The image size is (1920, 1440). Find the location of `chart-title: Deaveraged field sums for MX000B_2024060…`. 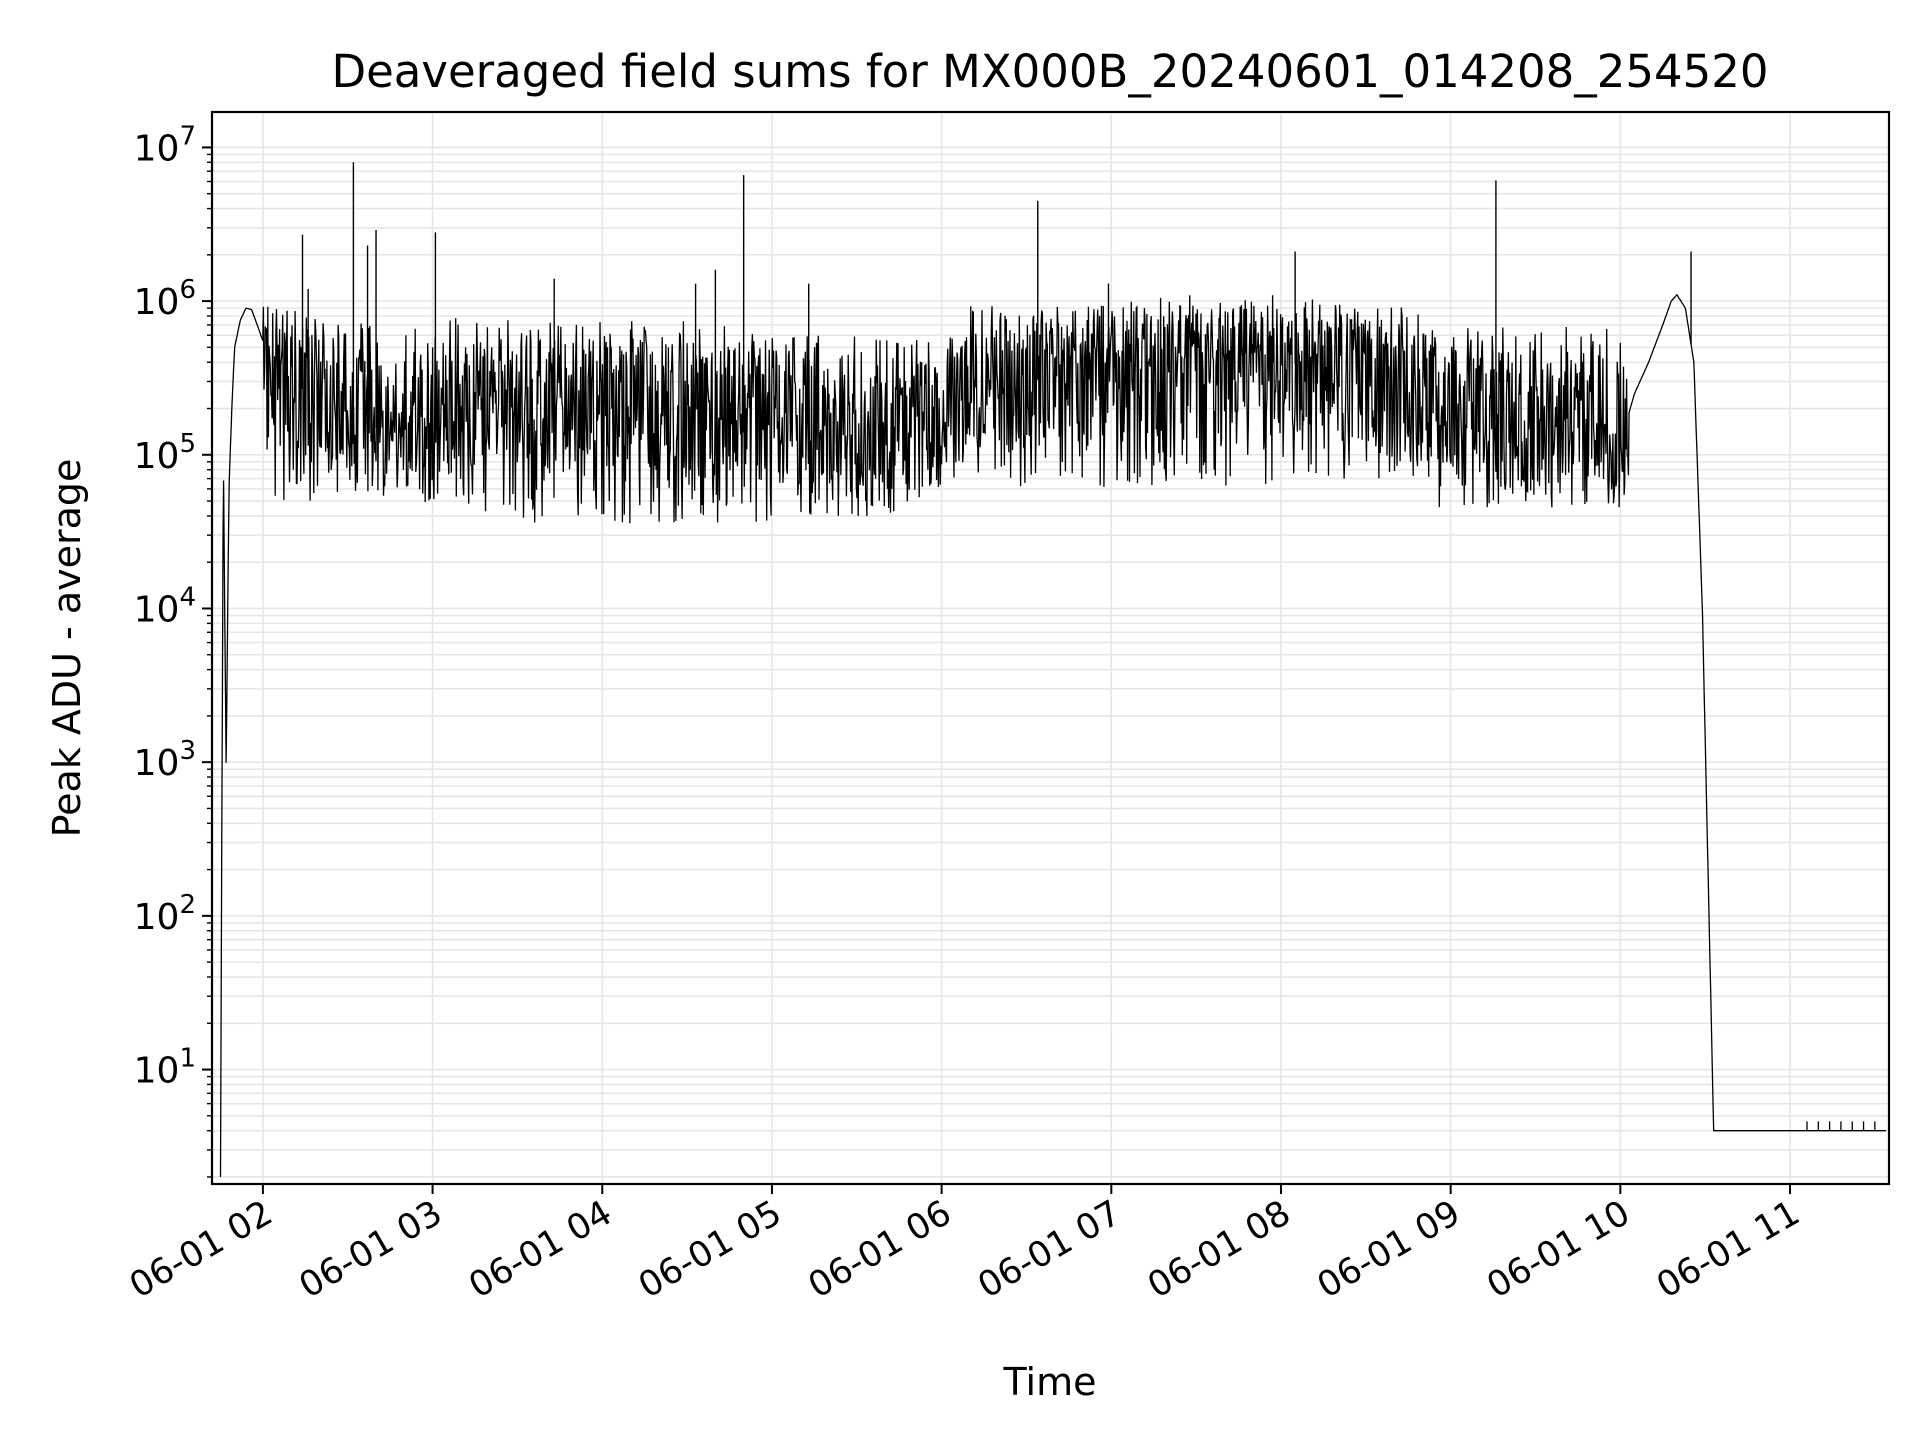

chart-title: Deaveraged field sums for MX000B_2024060… is located at coordinates (1049, 71).